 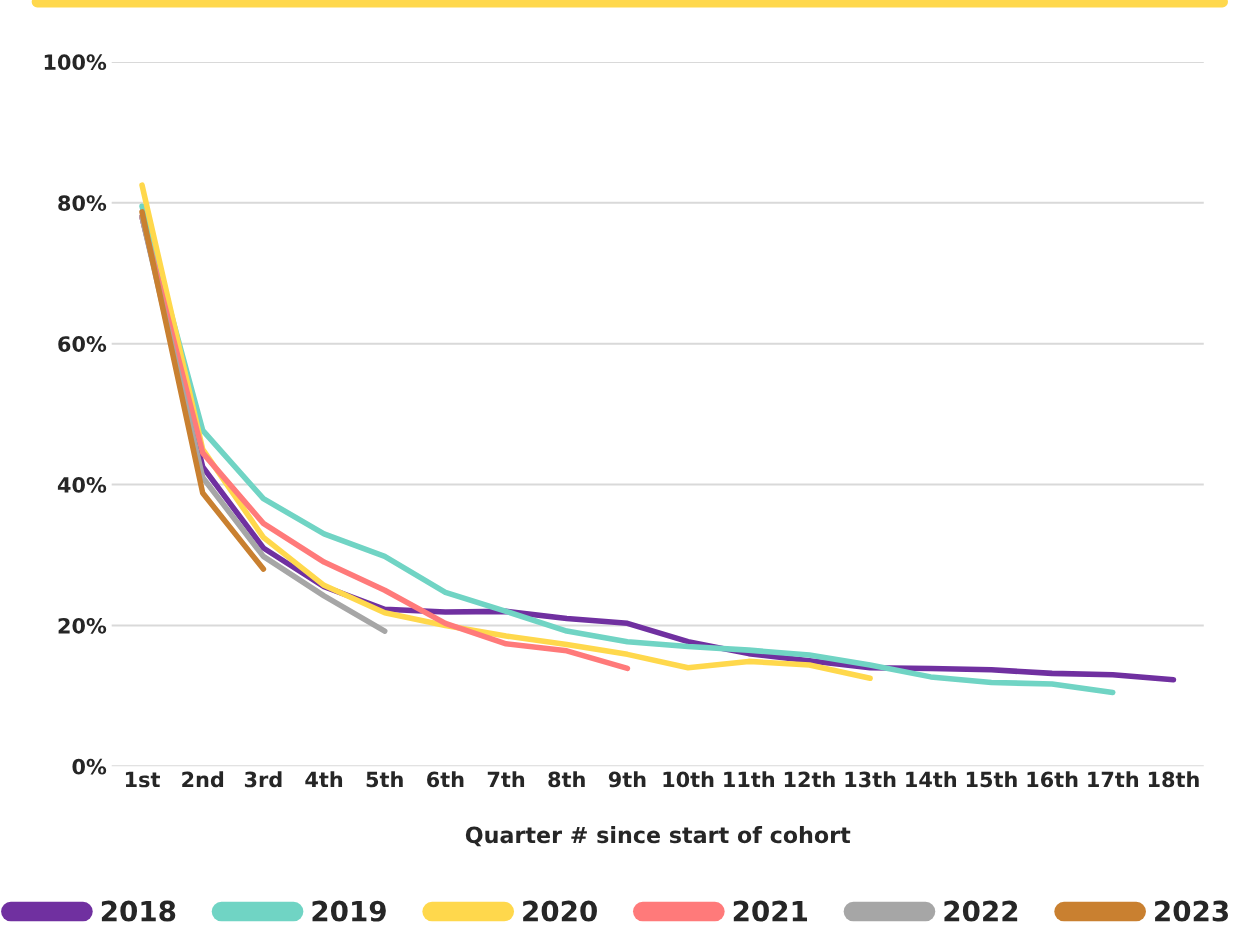 I want to click on legend-label: 2020, so click(x=560, y=911).